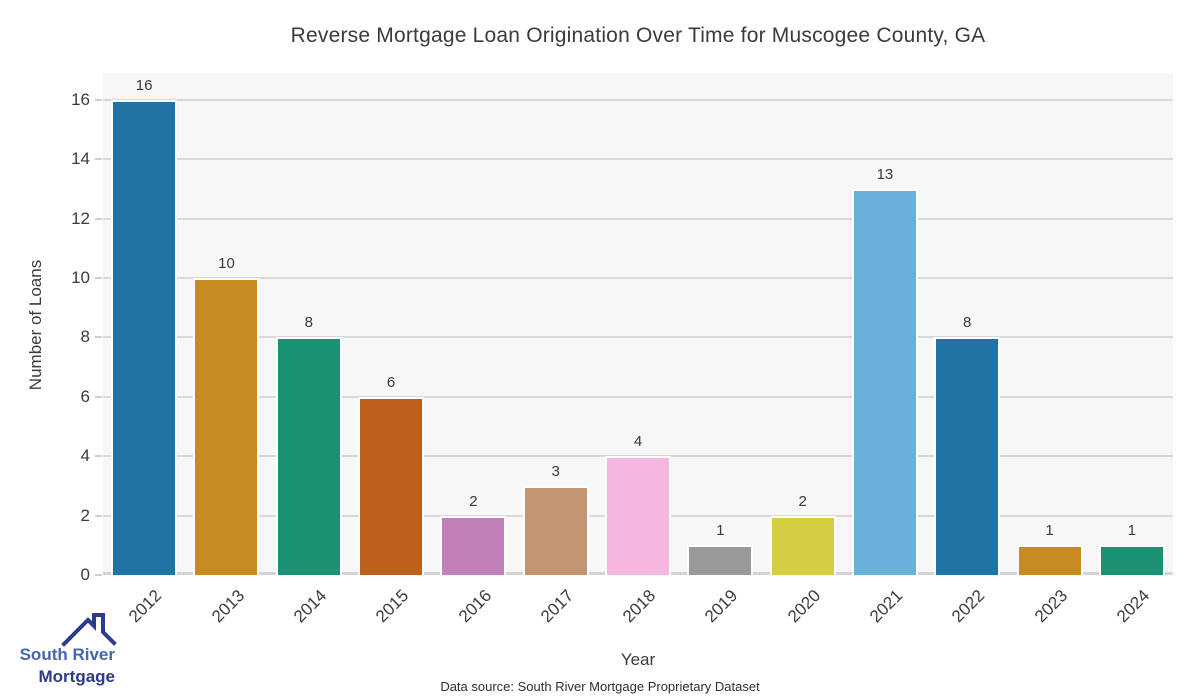  I want to click on y-tick-label-6: 6, so click(85, 396).